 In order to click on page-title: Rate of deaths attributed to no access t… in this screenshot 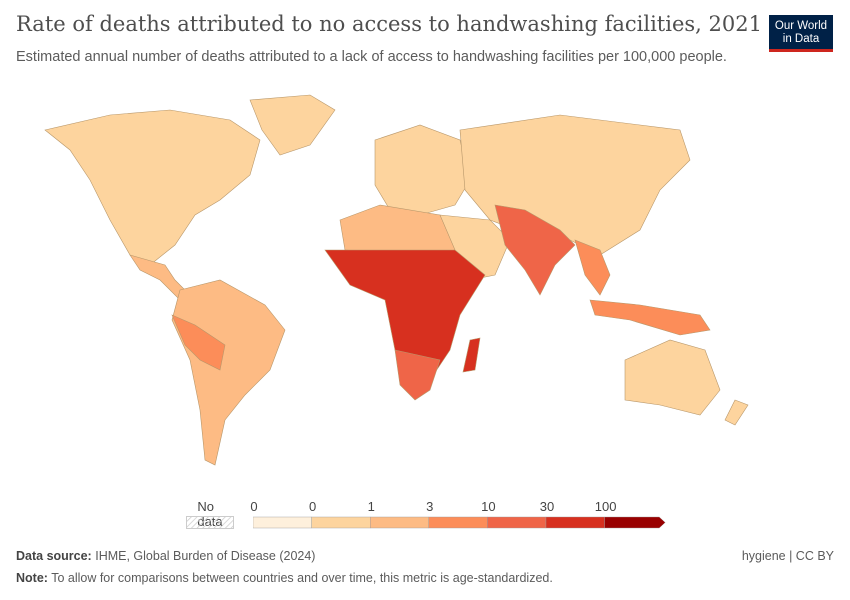, I will do `click(389, 24)`.